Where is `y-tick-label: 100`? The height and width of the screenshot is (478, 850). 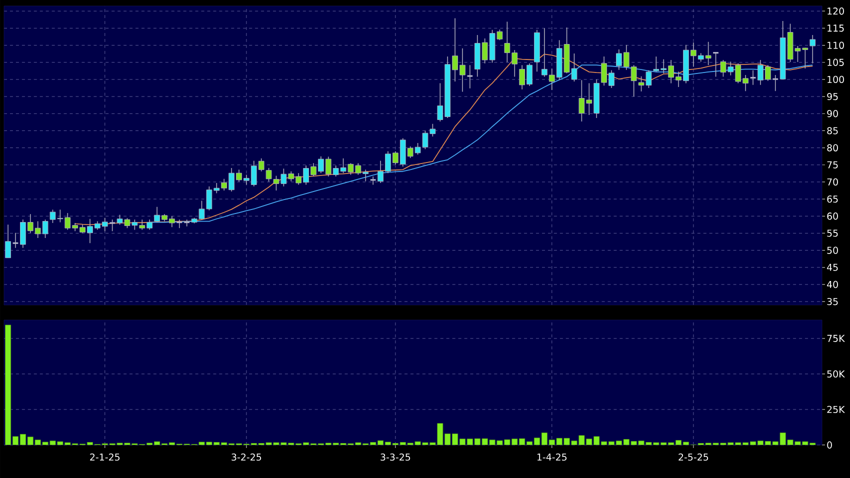 y-tick-label: 100 is located at coordinates (836, 80).